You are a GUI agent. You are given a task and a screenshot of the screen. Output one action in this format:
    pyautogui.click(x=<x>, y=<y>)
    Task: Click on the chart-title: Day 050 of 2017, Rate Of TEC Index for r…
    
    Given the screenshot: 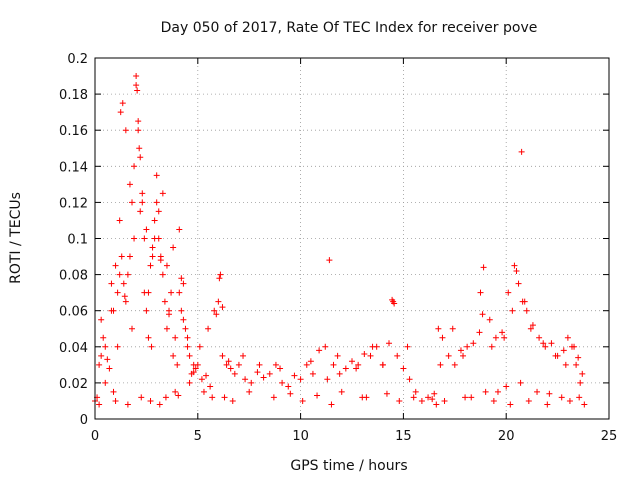 What is the action you would take?
    pyautogui.click(x=349, y=28)
    